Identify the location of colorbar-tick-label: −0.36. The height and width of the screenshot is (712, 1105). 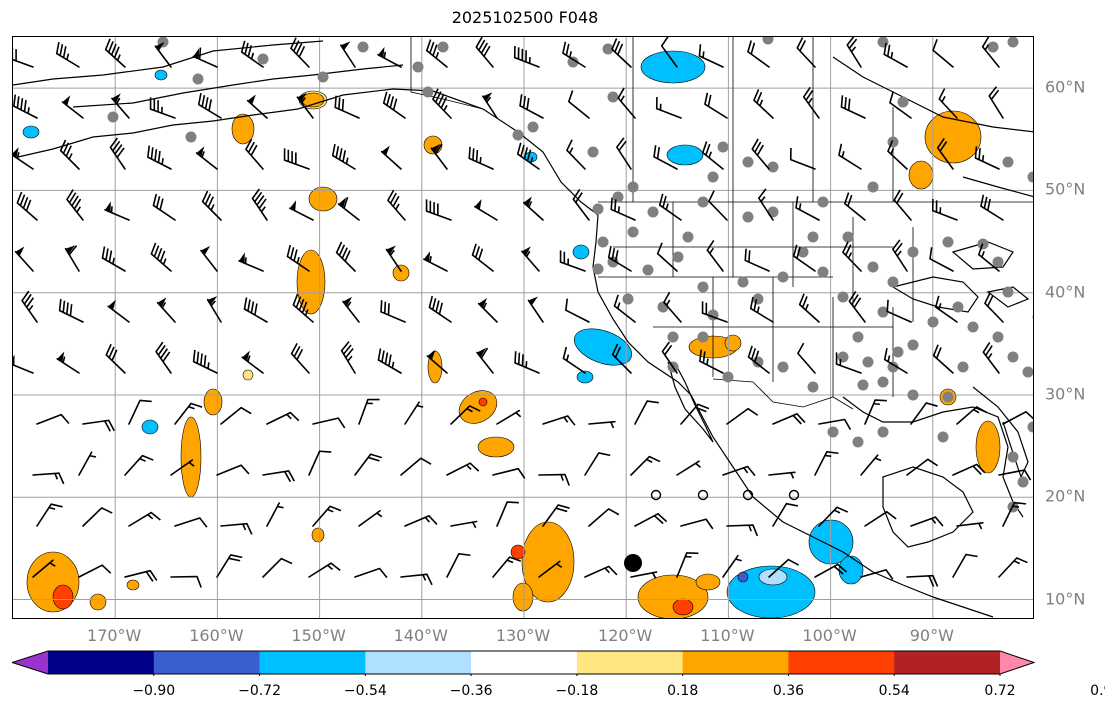
(471, 691).